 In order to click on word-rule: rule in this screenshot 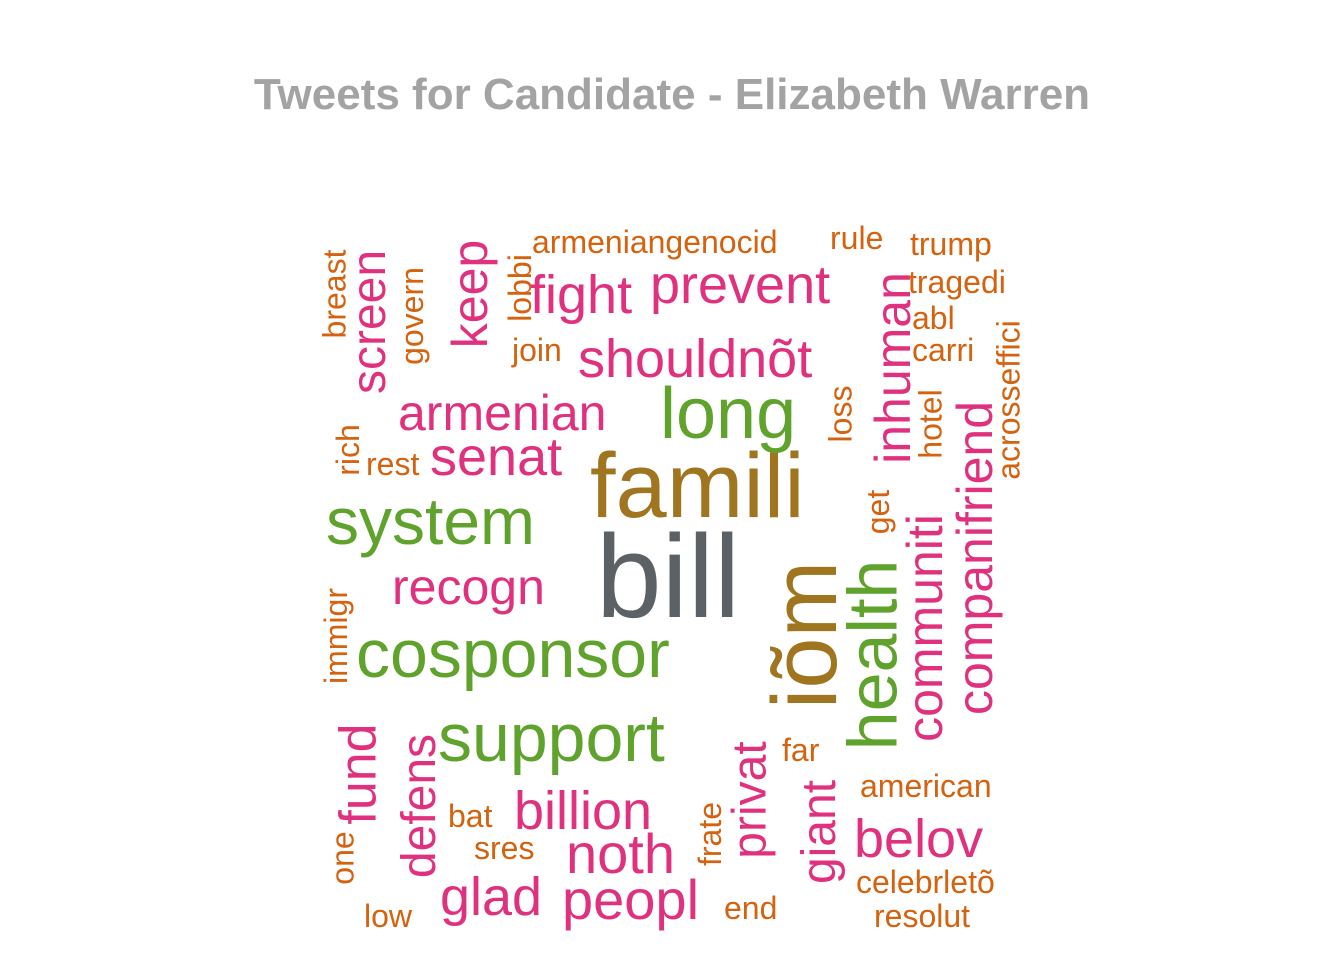, I will do `click(857, 238)`.